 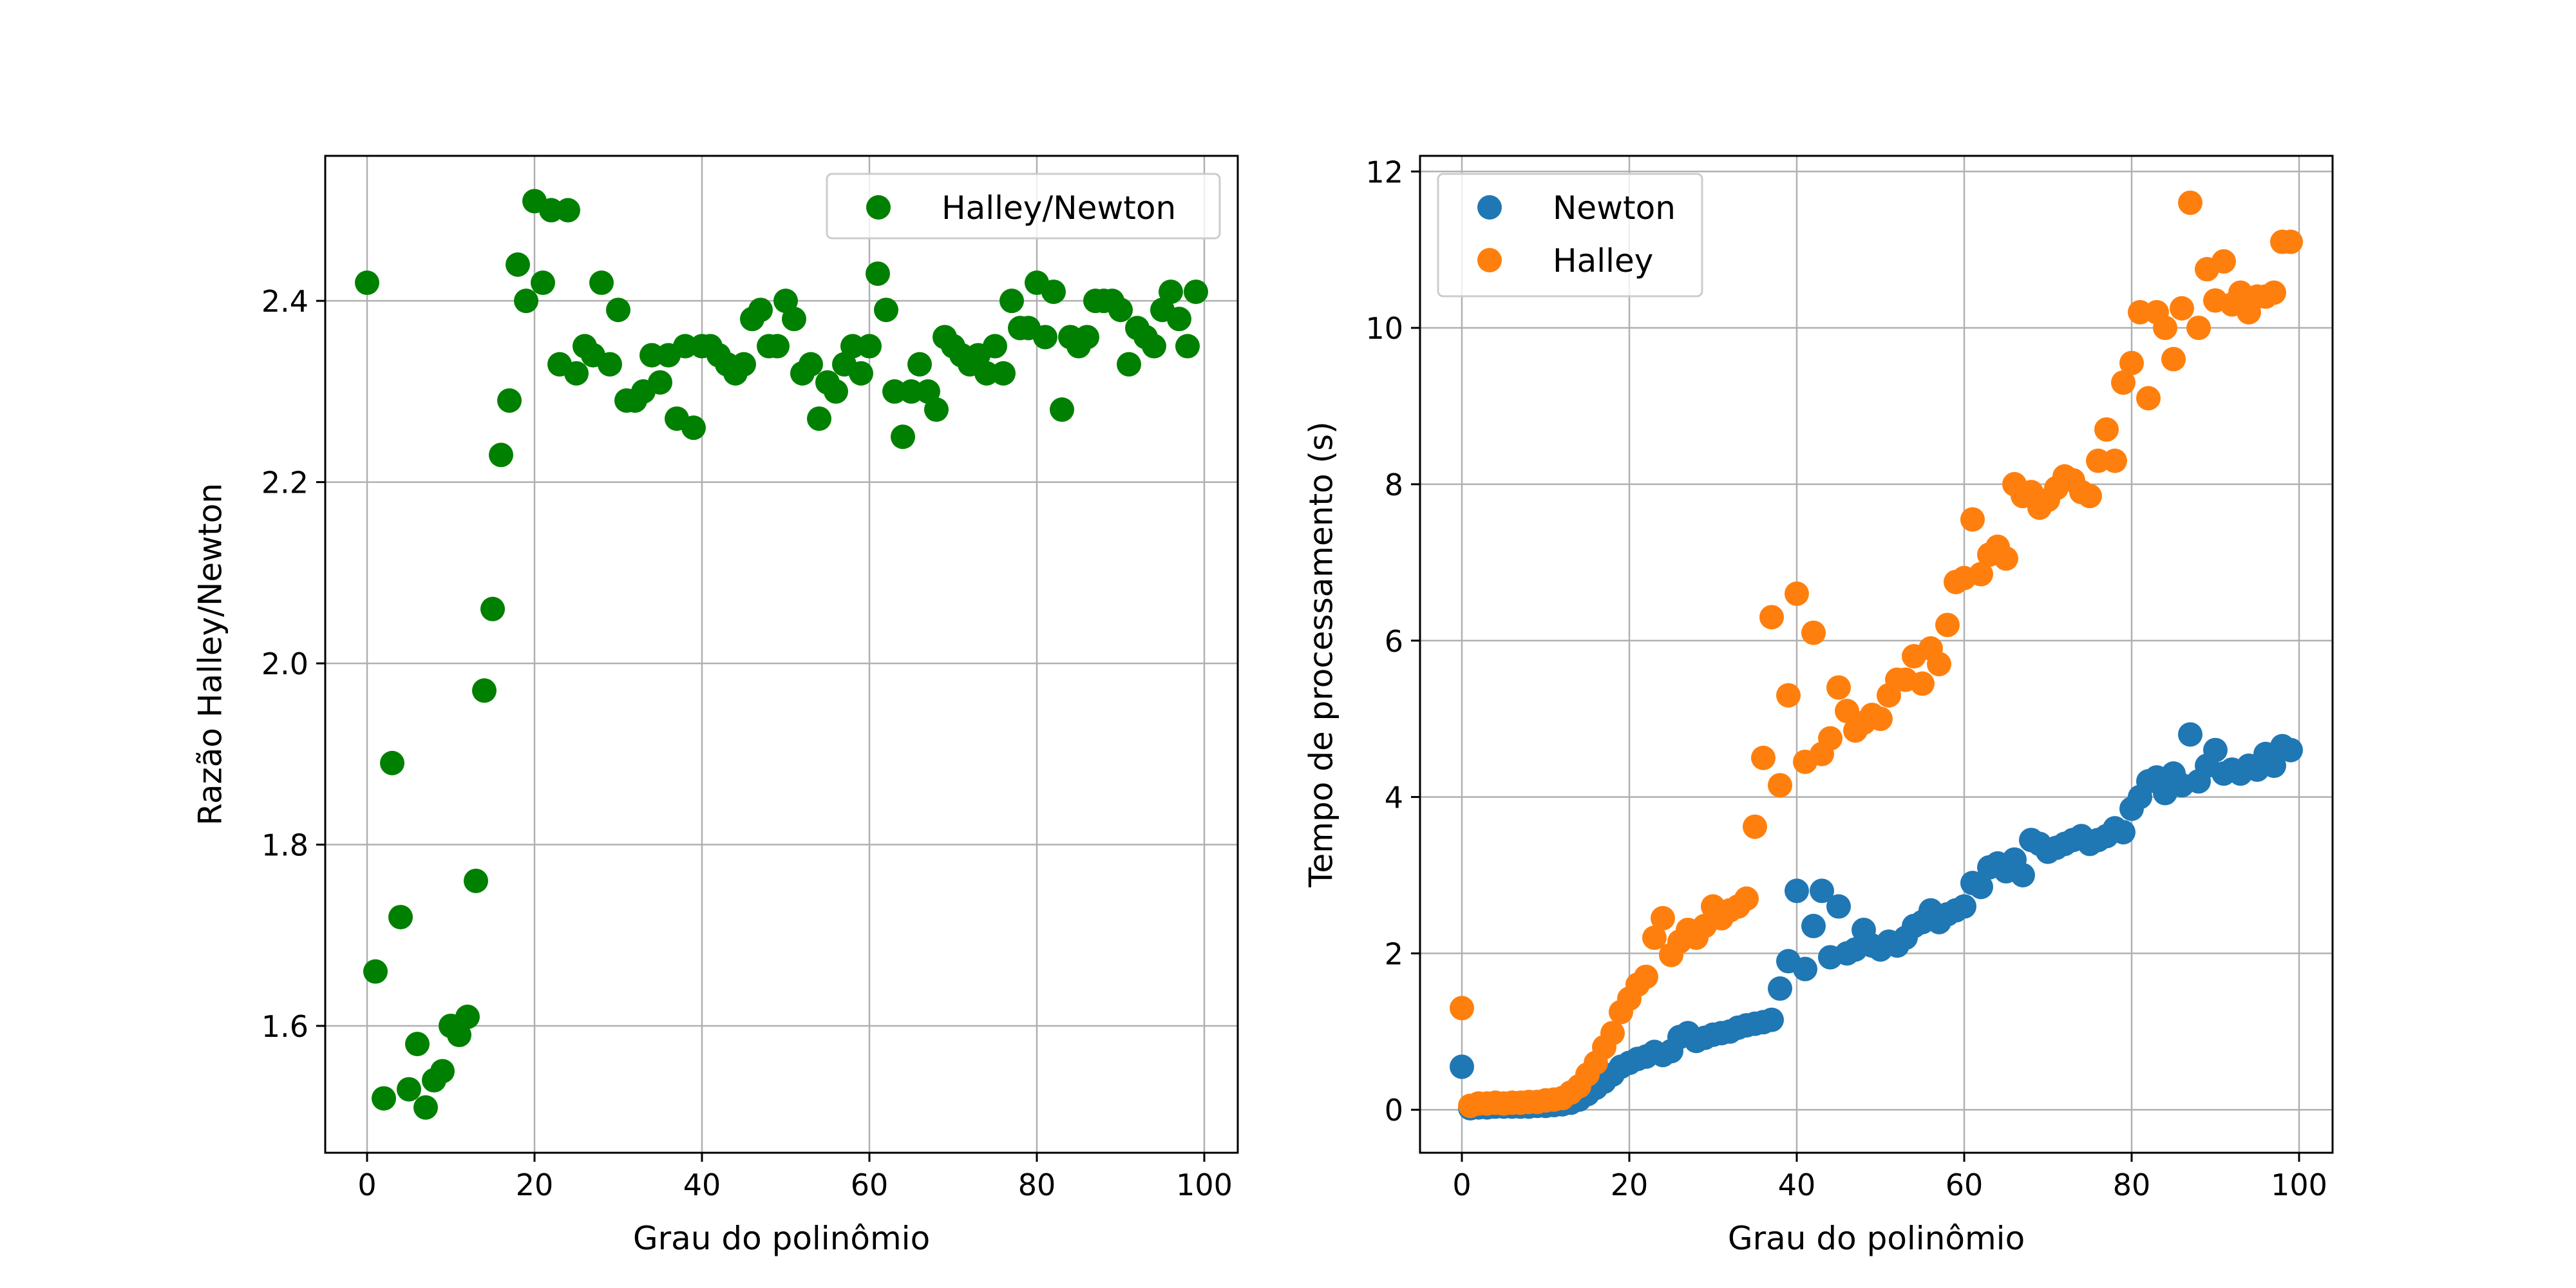 I want to click on time-chart-y-tick-label: 2, so click(x=1394, y=953).